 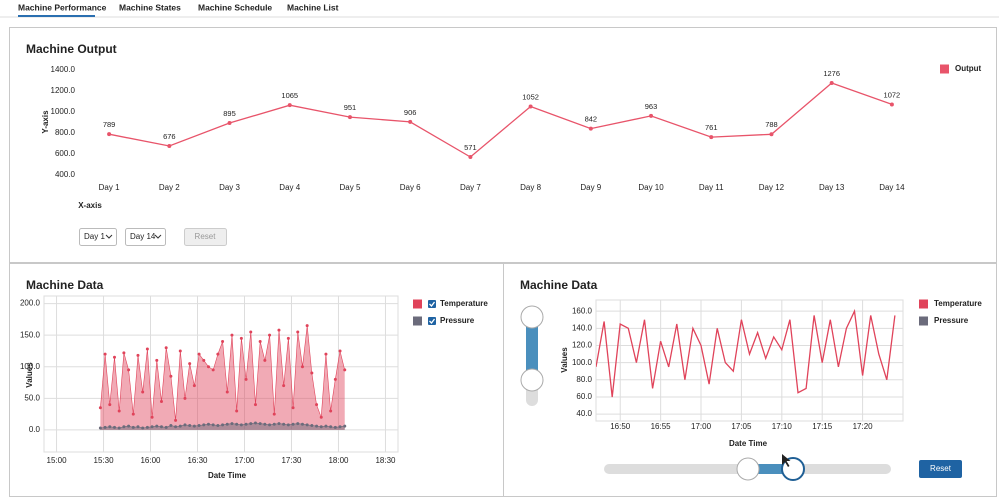 I want to click on y-tick-label: 600.0, so click(x=65, y=153).